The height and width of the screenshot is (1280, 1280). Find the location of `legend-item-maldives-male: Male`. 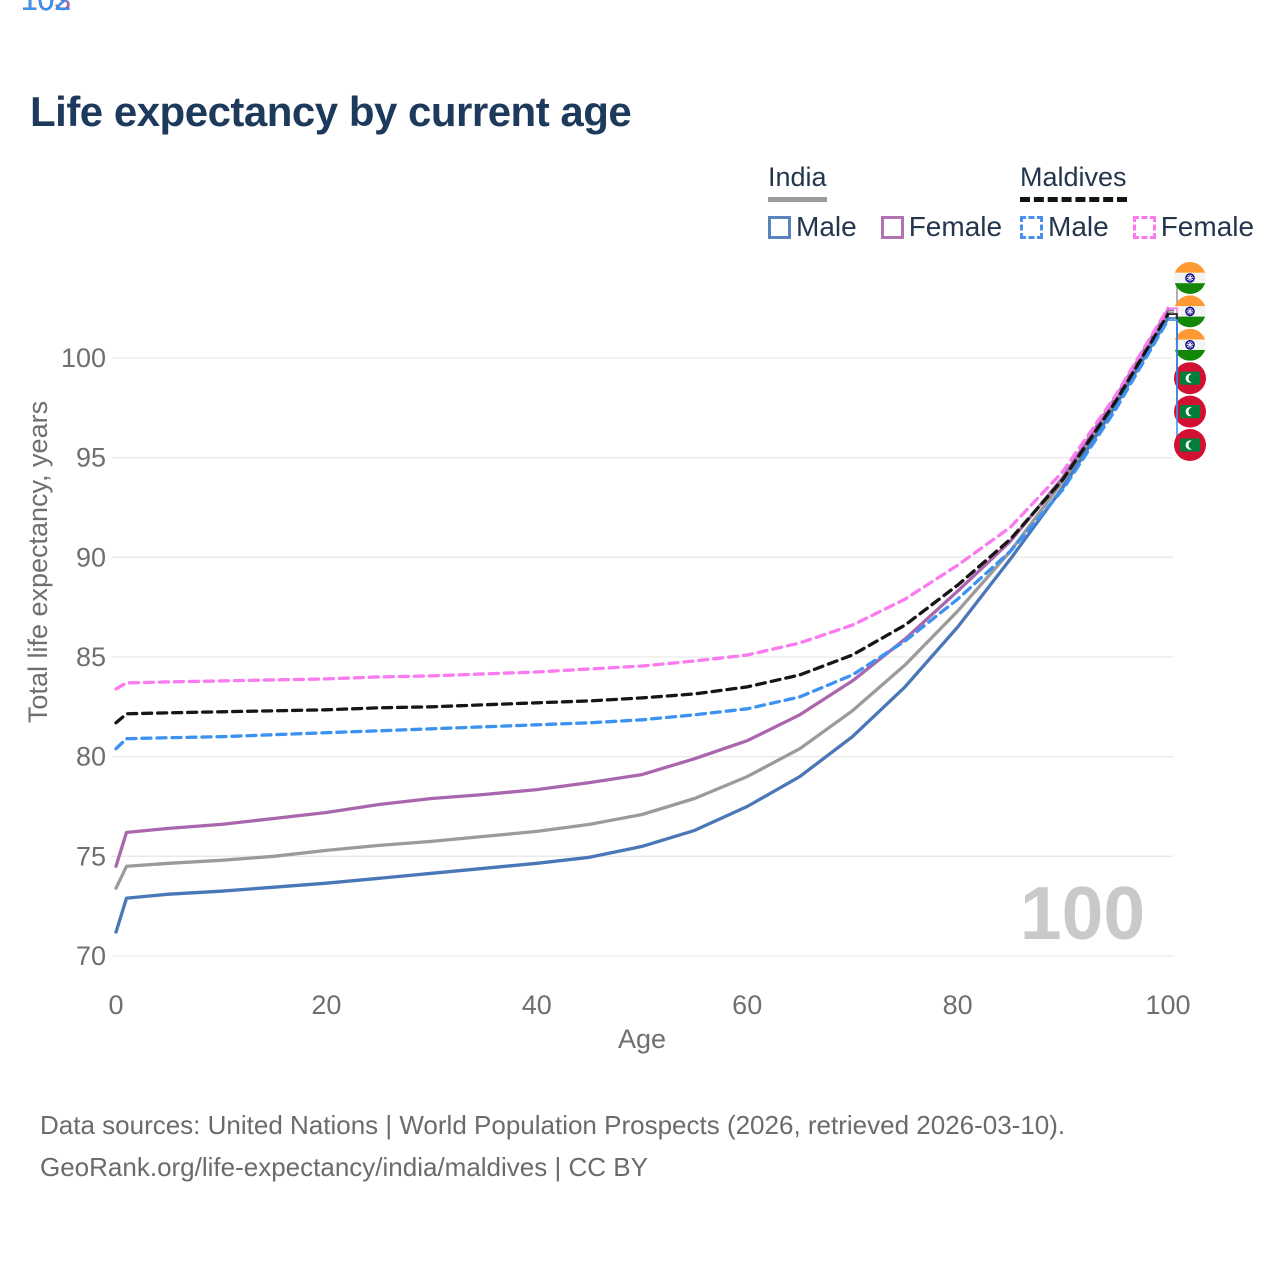

legend-item-maldives-male: Male is located at coordinates (1064, 227).